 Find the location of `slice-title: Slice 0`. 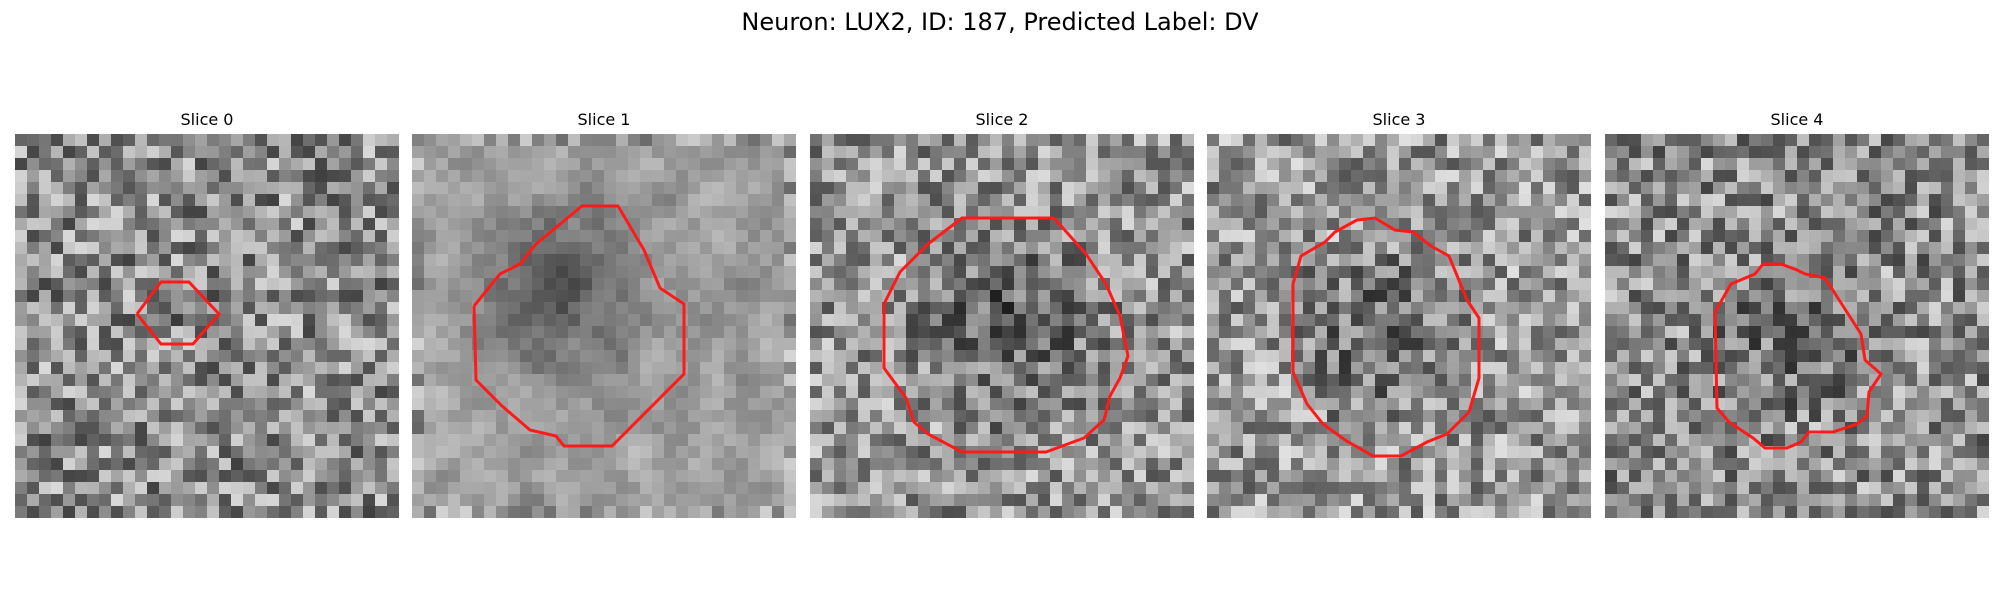

slice-title: Slice 0 is located at coordinates (207, 119).